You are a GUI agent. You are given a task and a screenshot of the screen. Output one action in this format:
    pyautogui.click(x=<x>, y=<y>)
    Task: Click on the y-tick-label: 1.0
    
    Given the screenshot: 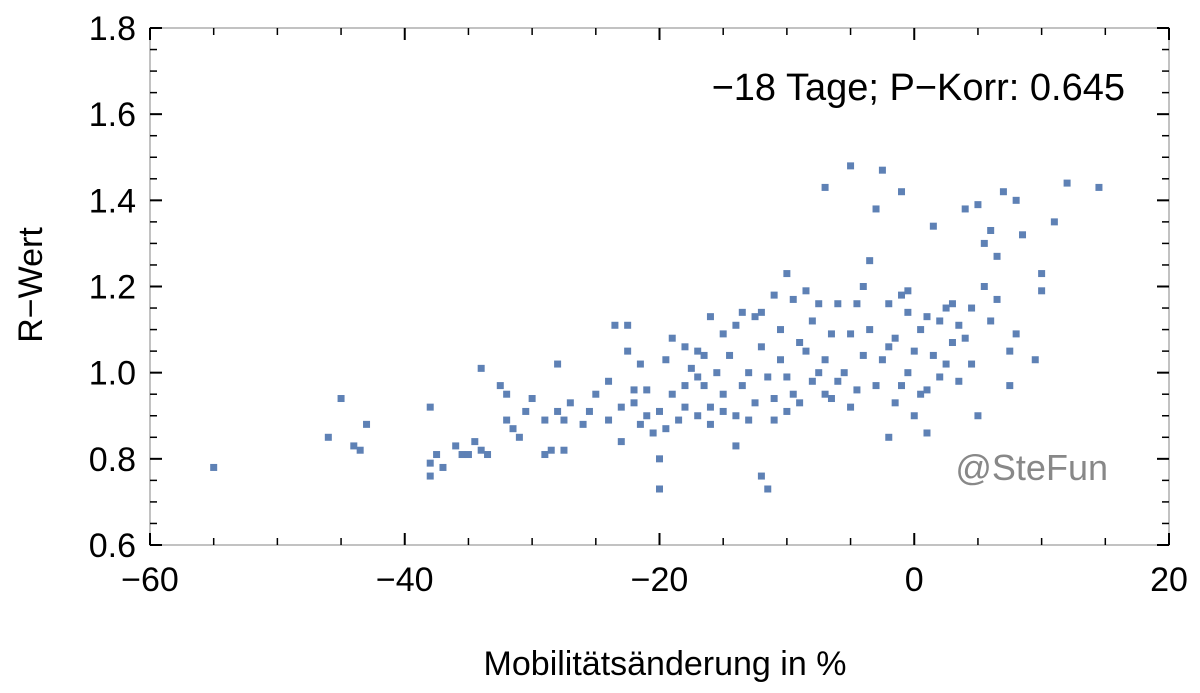 What is the action you would take?
    pyautogui.click(x=112, y=374)
    